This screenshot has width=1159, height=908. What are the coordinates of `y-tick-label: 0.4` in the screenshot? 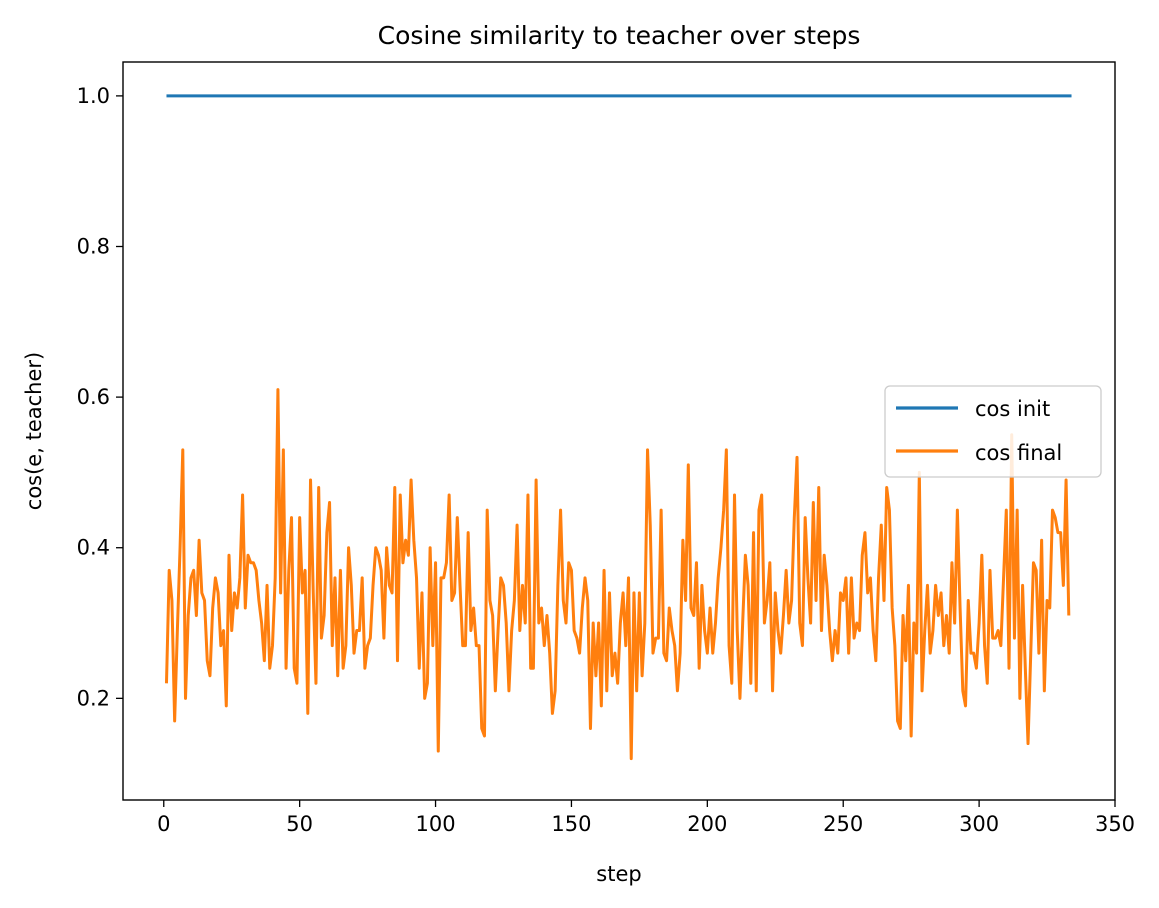 It's located at (93, 548).